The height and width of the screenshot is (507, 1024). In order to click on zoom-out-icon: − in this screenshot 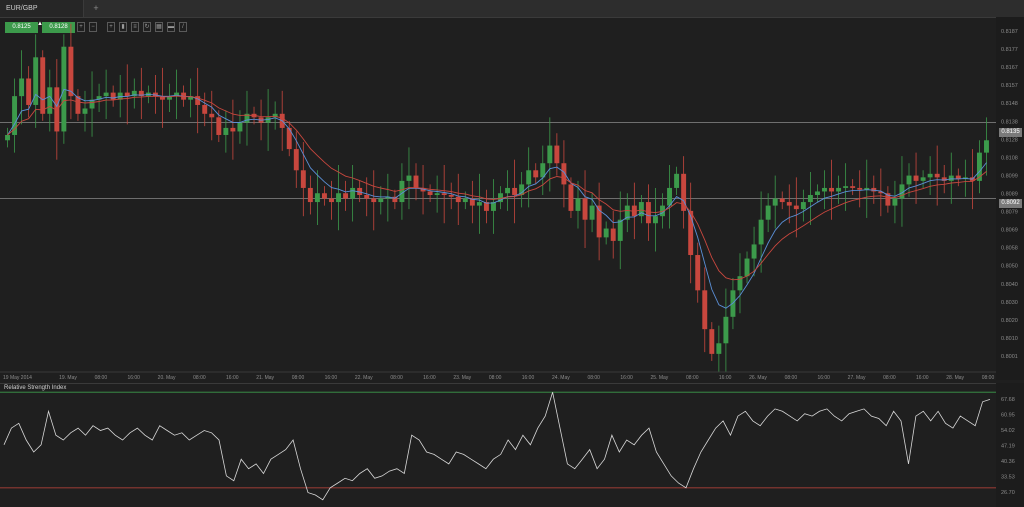, I will do `click(93, 27)`.